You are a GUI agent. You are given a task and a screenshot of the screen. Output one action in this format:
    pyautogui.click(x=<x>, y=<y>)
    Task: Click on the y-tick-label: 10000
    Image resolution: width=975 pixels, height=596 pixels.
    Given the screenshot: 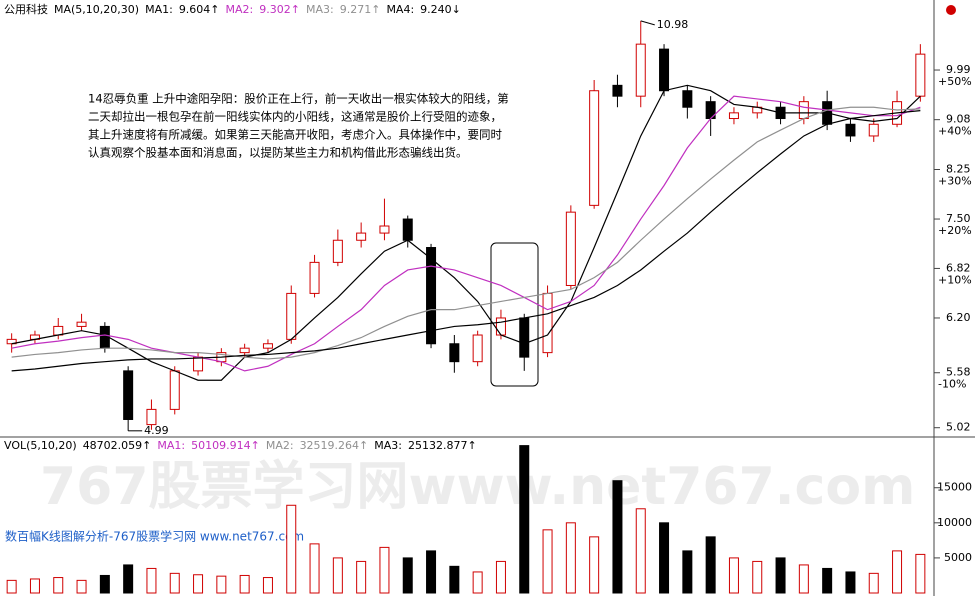 What is the action you would take?
    pyautogui.click(x=954, y=522)
    